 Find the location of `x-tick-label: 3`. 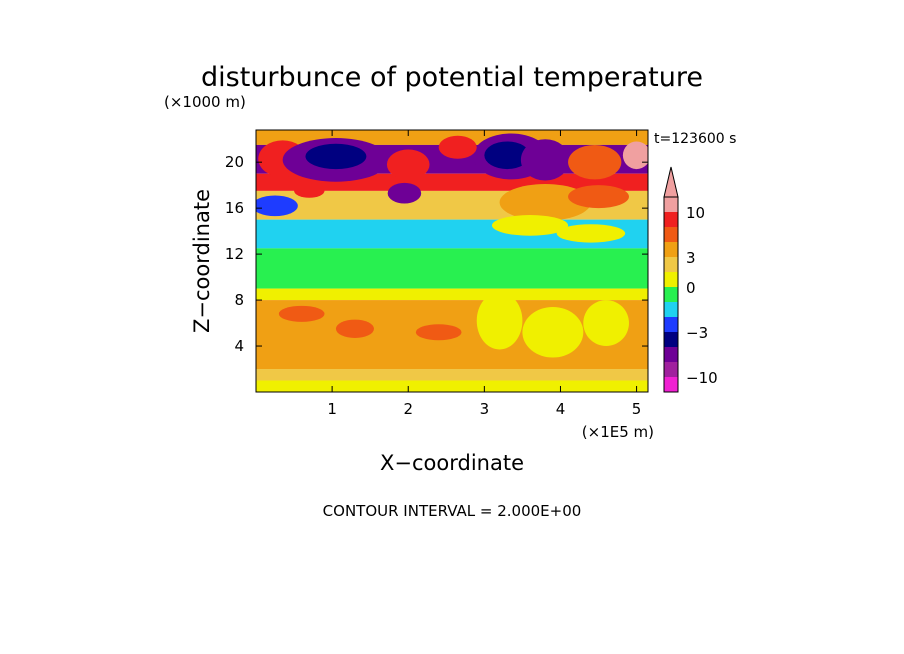

x-tick-label: 3 is located at coordinates (485, 409).